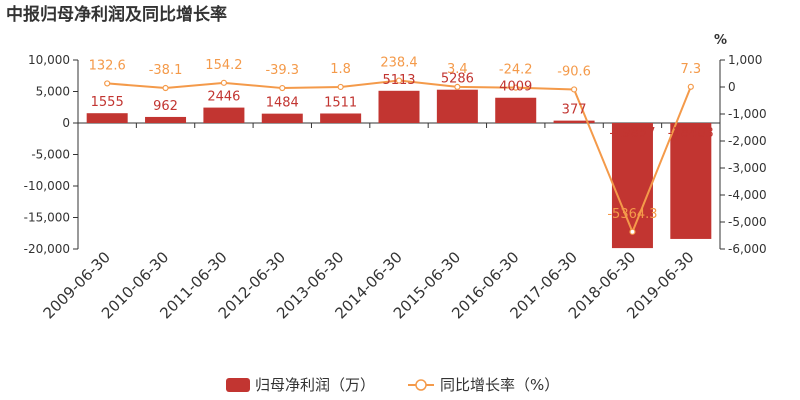 The image size is (800, 400). What do you see at coordinates (720, 40) in the screenshot?
I see `right-axis-unit: %` at bounding box center [720, 40].